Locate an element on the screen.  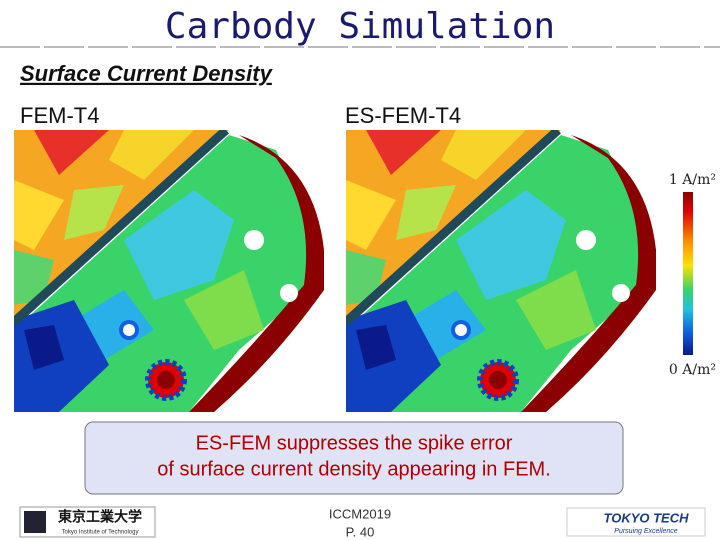
colorbar is located at coordinates (688, 273).